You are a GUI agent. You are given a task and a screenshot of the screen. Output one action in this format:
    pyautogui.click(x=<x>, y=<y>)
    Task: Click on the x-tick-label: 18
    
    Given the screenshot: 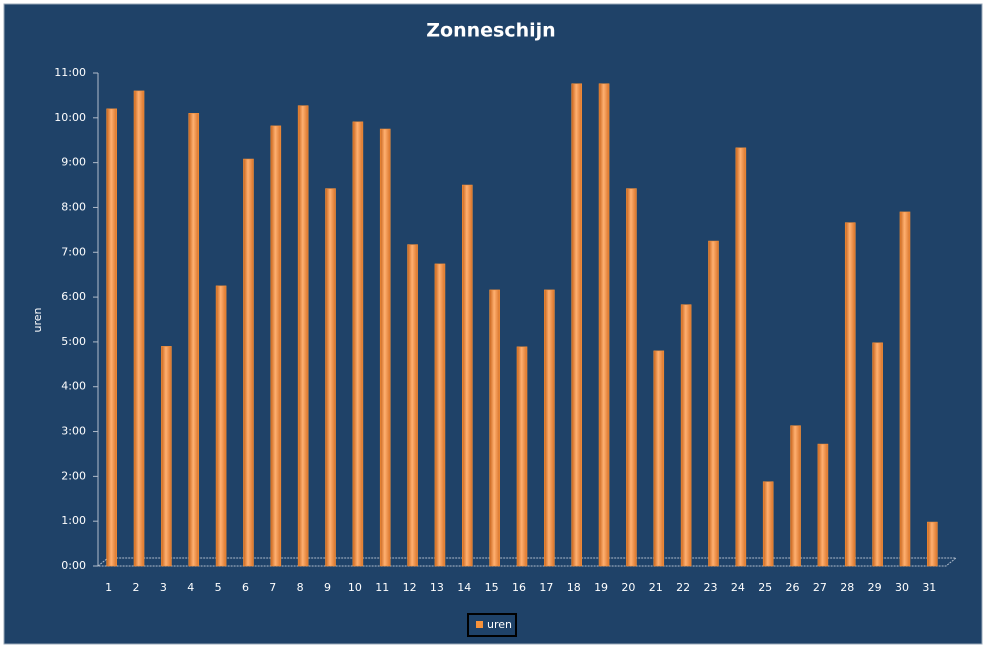 What is the action you would take?
    pyautogui.click(x=574, y=587)
    